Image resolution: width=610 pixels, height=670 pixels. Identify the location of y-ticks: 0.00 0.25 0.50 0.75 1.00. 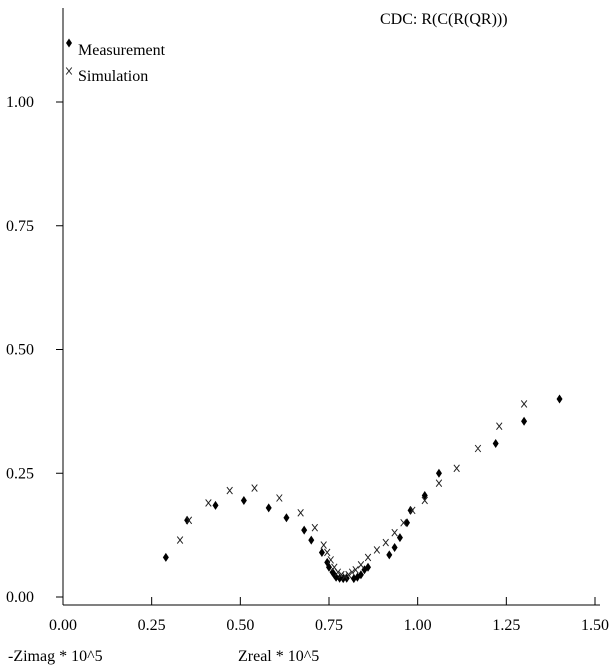
(34, 350).